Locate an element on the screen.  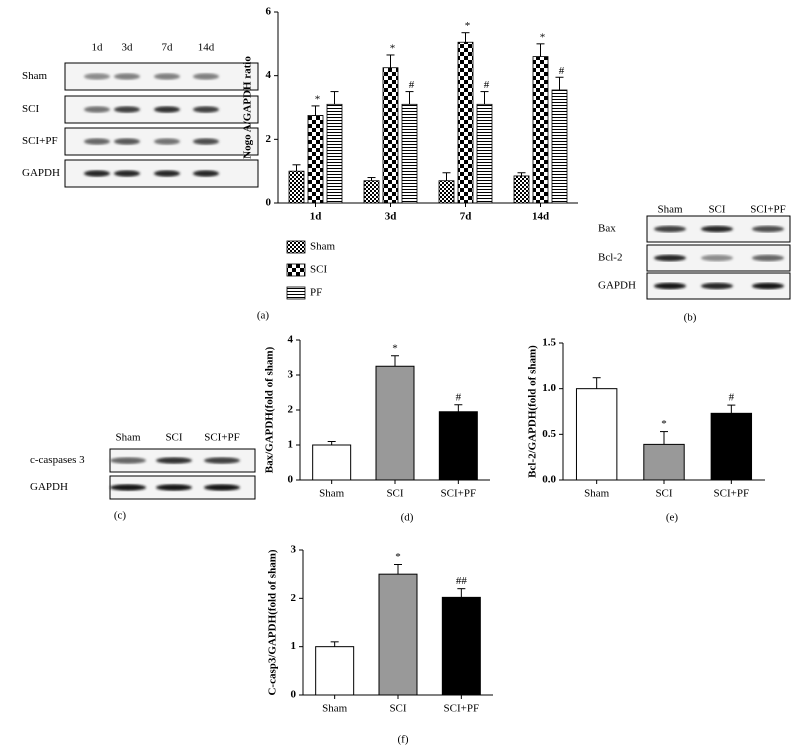
y-axis-label: Bcl-2/GAPDH(fold of sham) is located at coordinates (533, 411).